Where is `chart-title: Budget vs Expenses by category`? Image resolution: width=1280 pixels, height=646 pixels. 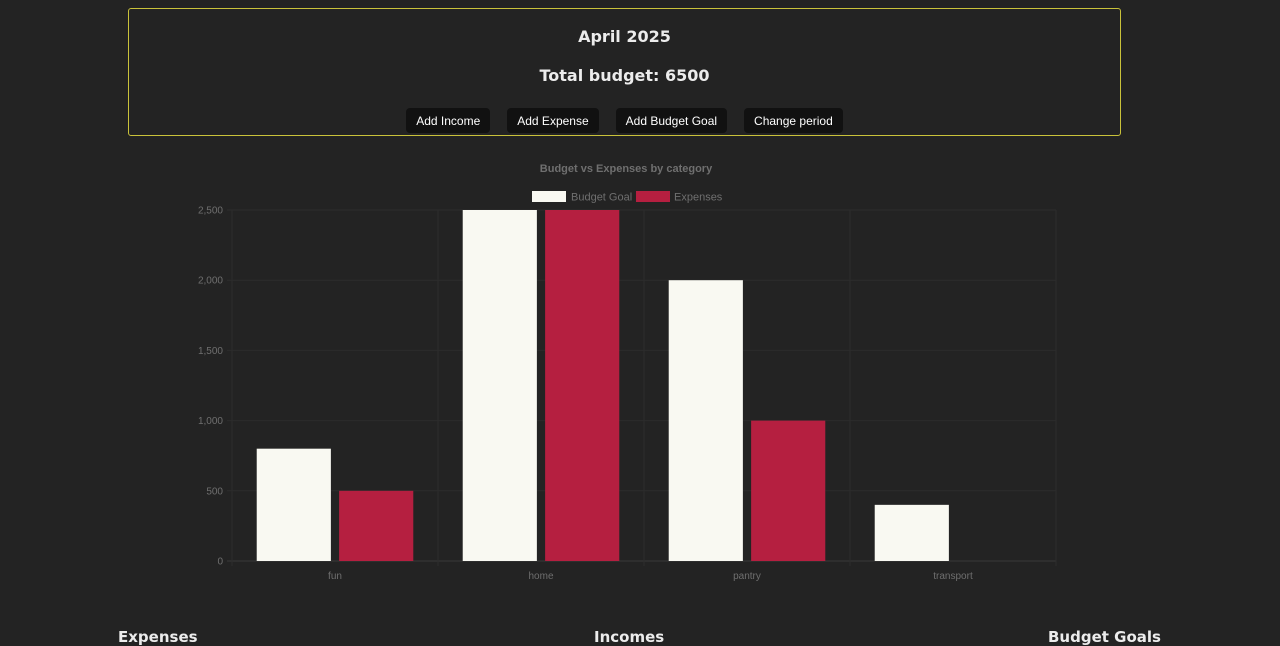 chart-title: Budget vs Expenses by category is located at coordinates (626, 169).